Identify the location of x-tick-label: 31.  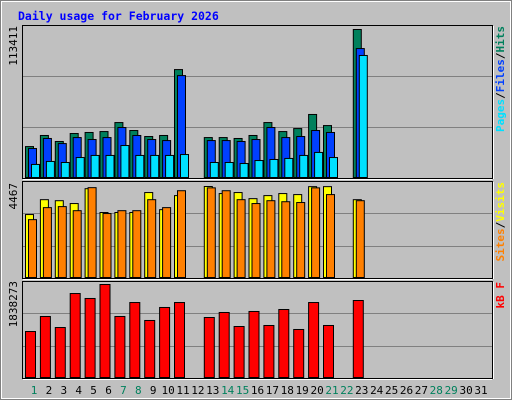
(480, 390).